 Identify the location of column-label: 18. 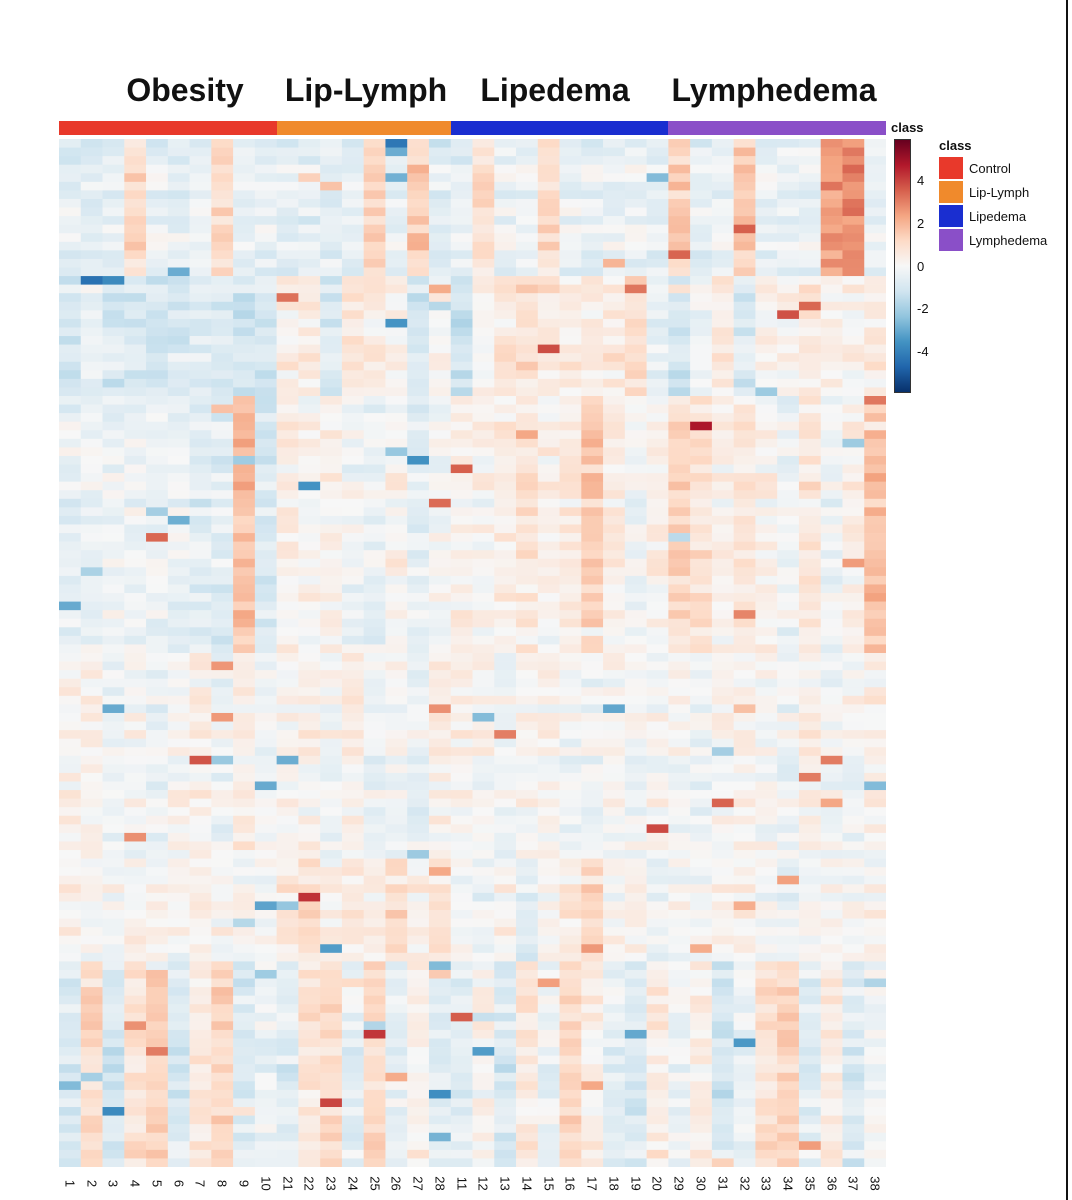
(614, 1183).